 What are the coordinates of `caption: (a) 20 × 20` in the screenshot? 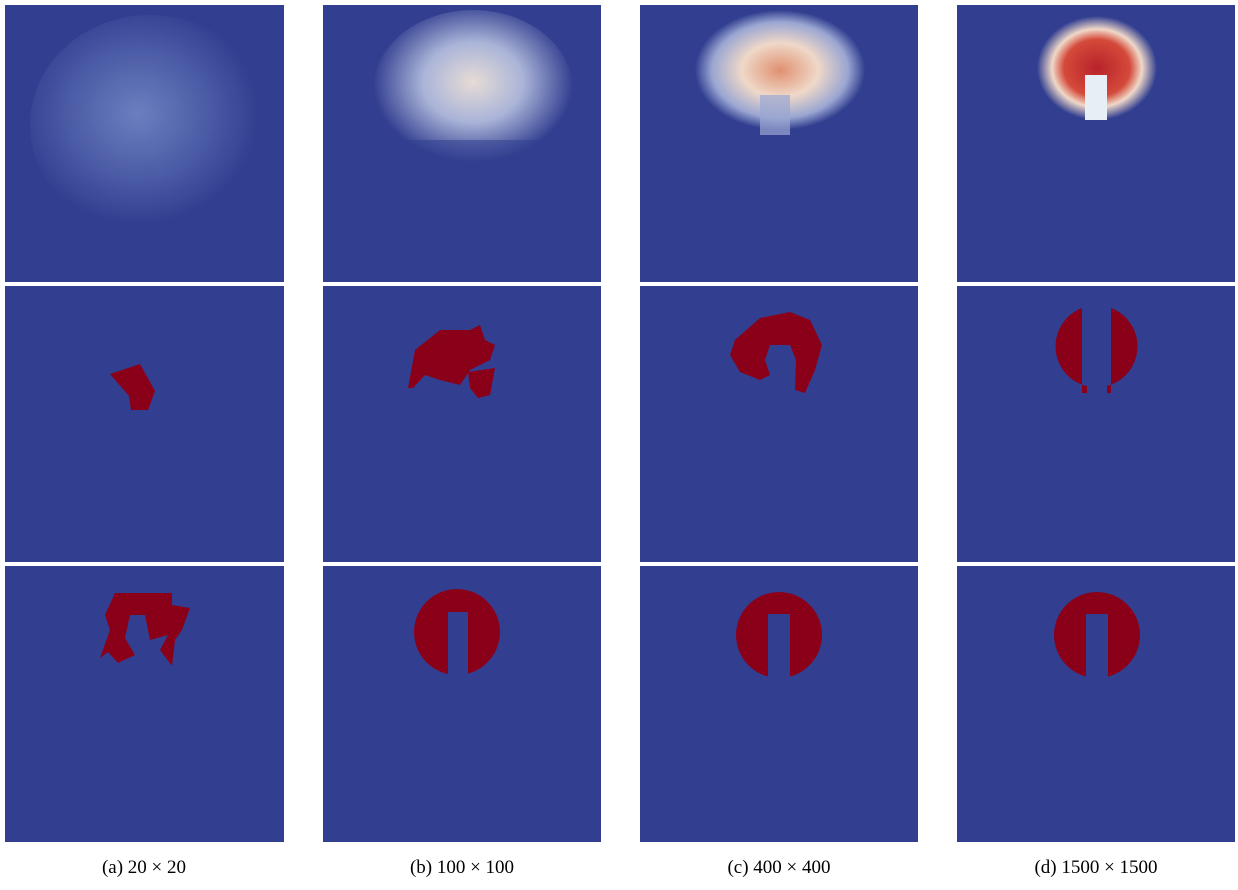 It's located at (144, 867).